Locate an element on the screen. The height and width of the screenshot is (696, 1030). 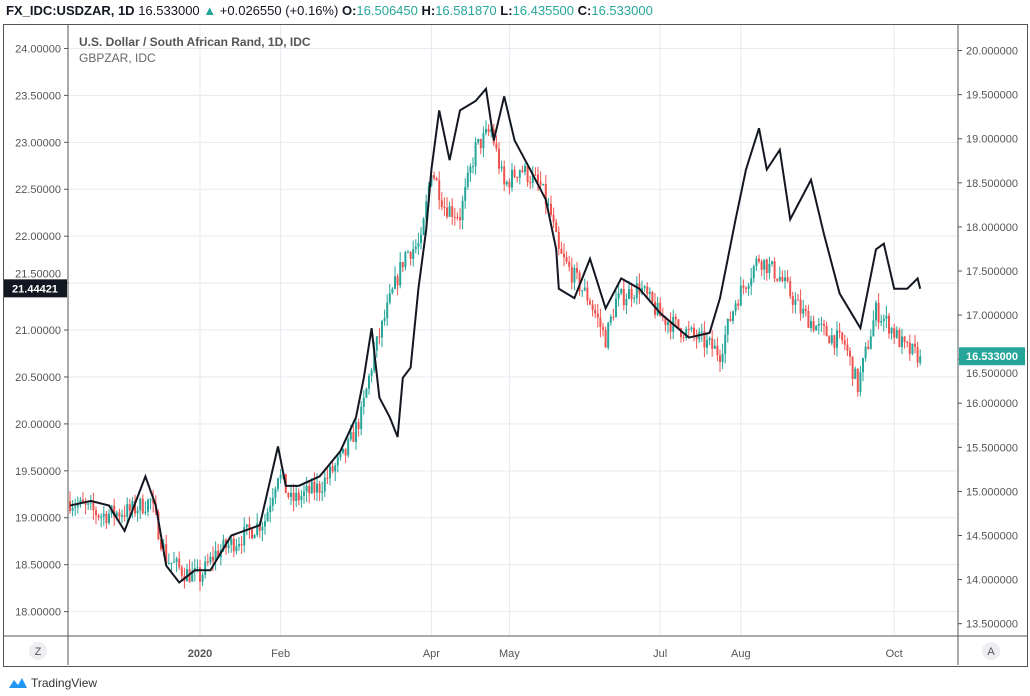
right-tick-label: 15.500000 is located at coordinates (992, 448).